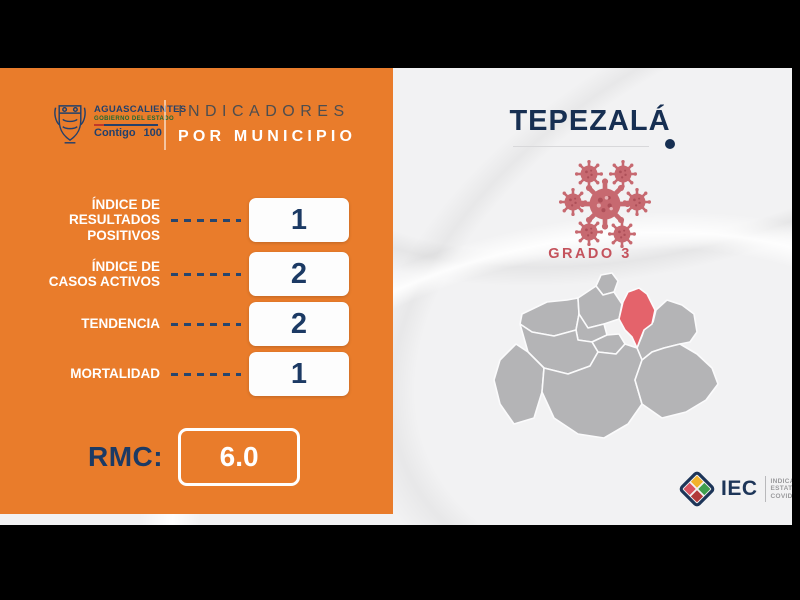 Image resolution: width=800 pixels, height=600 pixels. Describe the element at coordinates (637, 318) in the screenshot. I see `municipality-tepezala-highlight` at that location.